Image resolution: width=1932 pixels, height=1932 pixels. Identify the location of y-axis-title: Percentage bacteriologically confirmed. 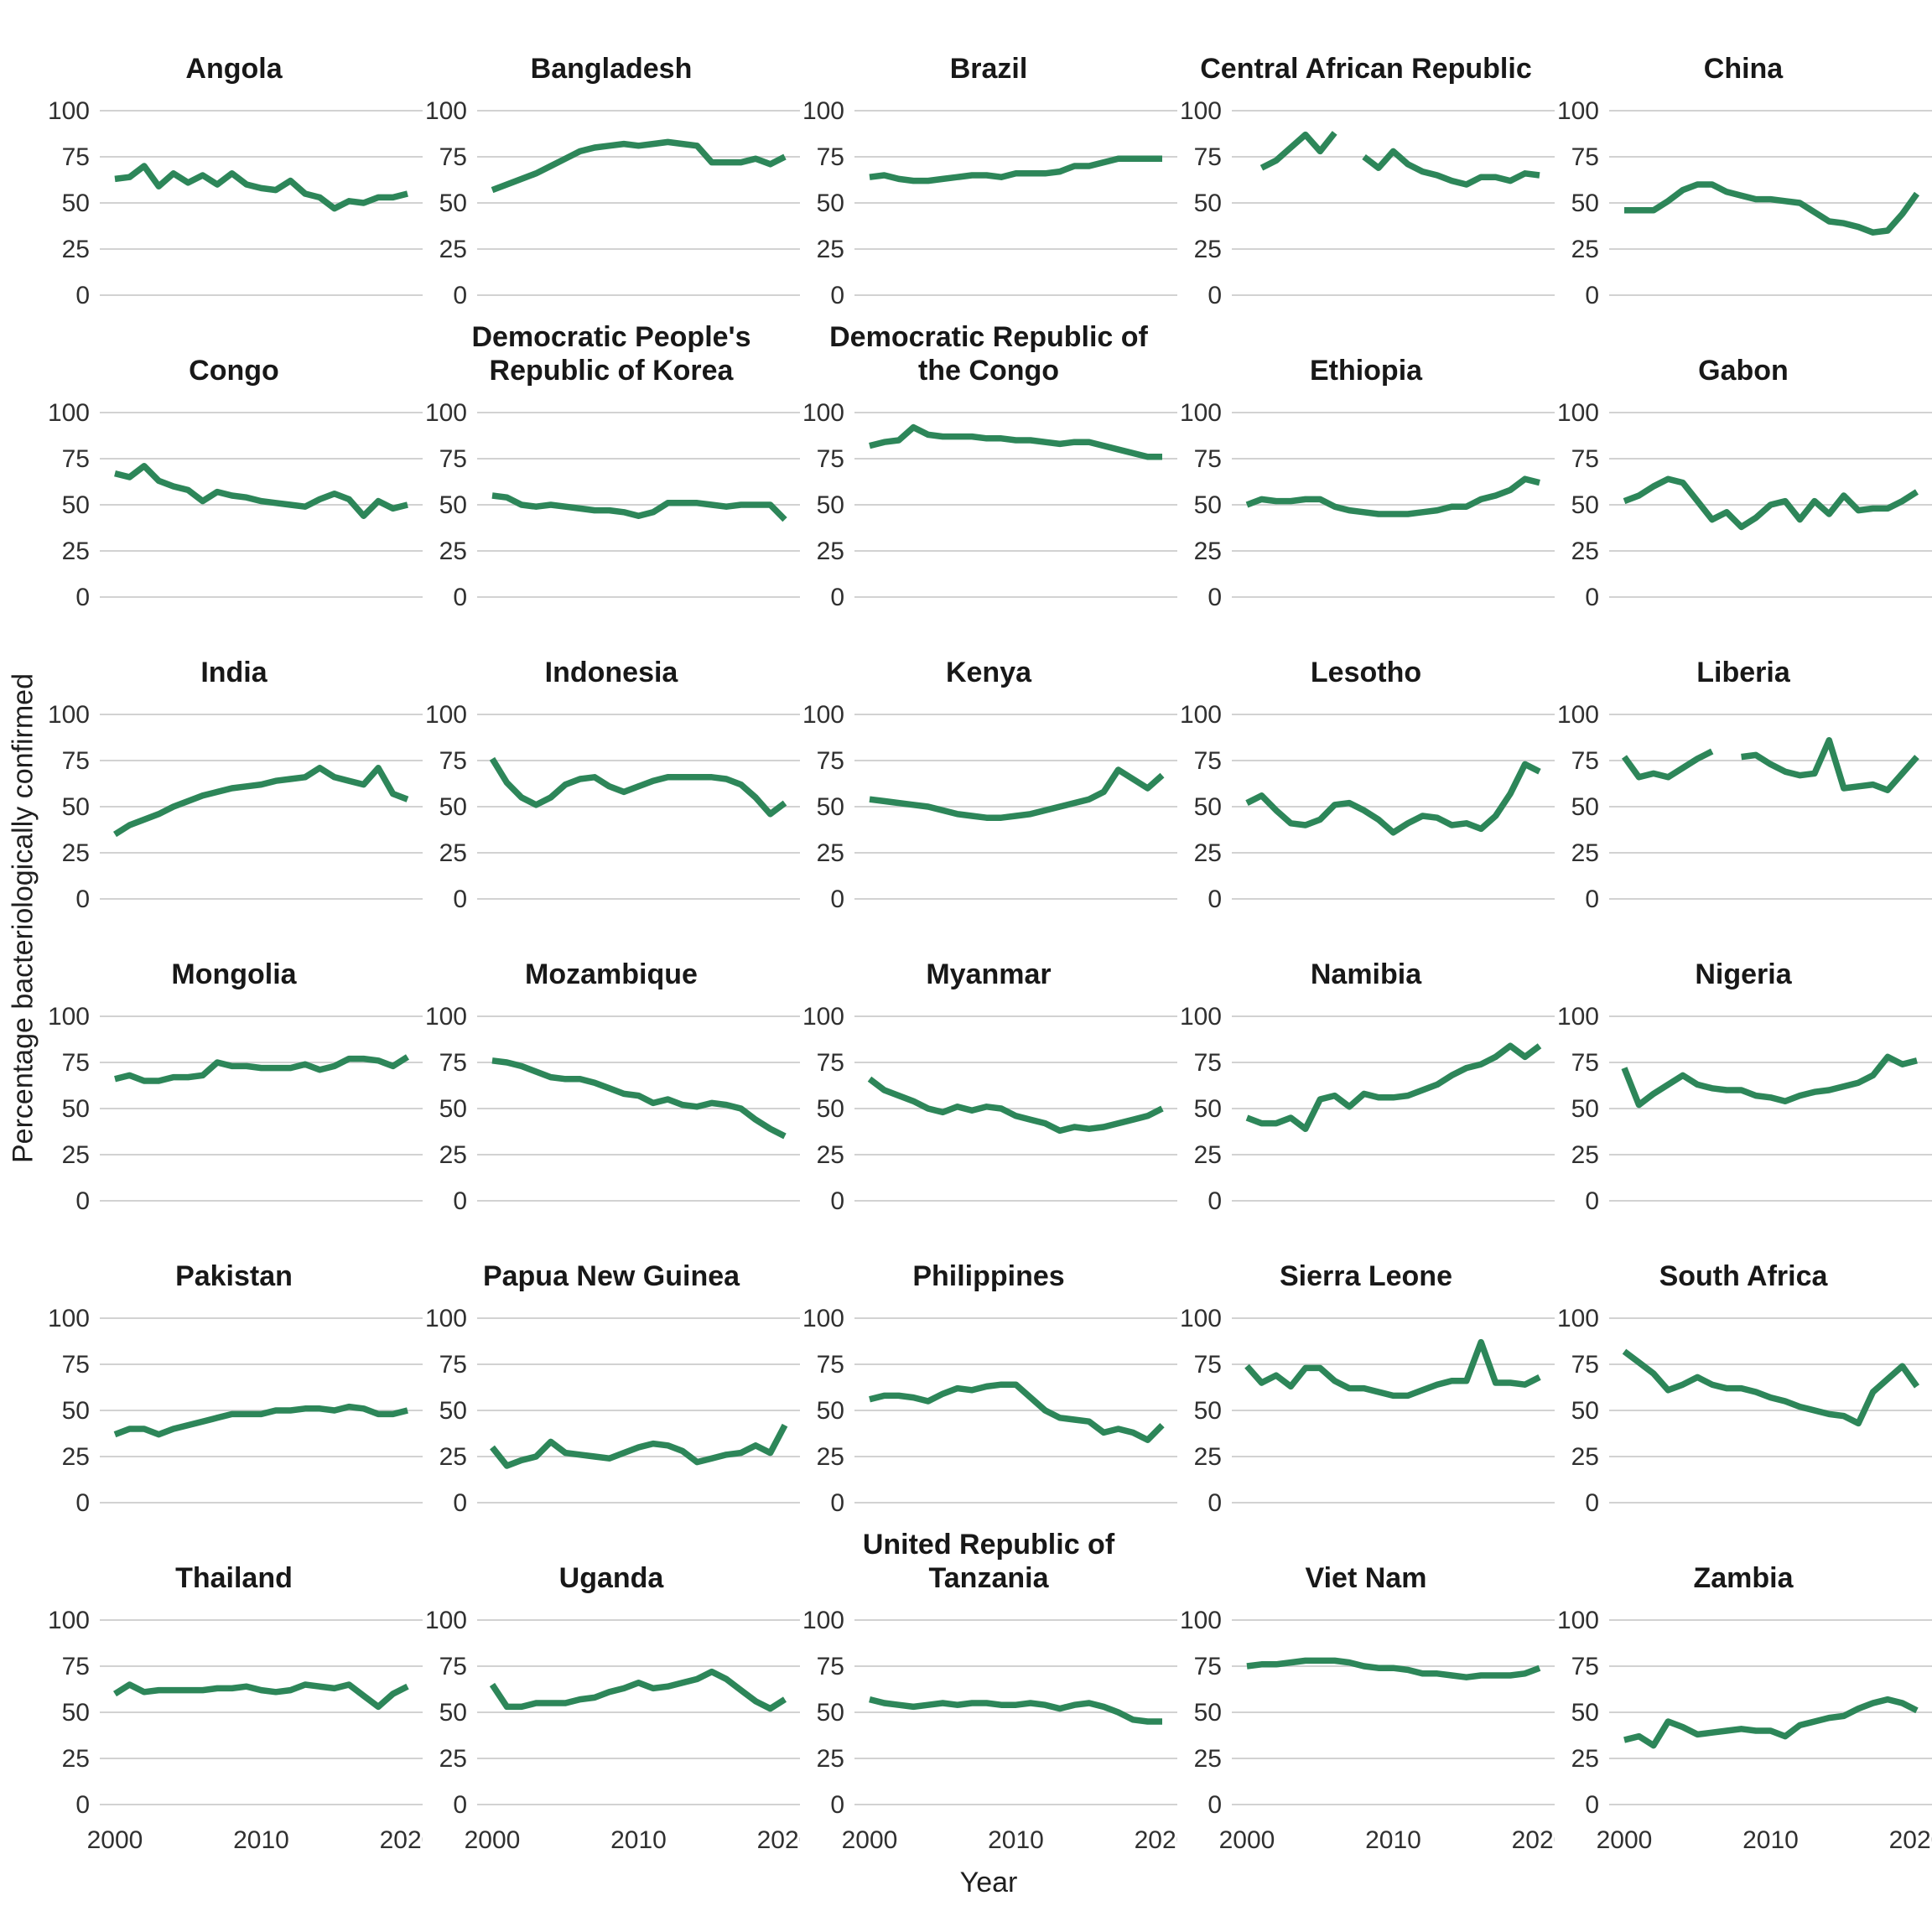
(23, 918).